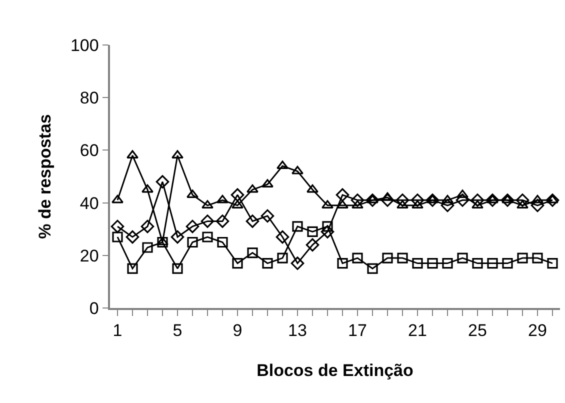 The height and width of the screenshot is (403, 565). I want to click on x-axis-title: Blocos de Extinção, so click(335, 370).